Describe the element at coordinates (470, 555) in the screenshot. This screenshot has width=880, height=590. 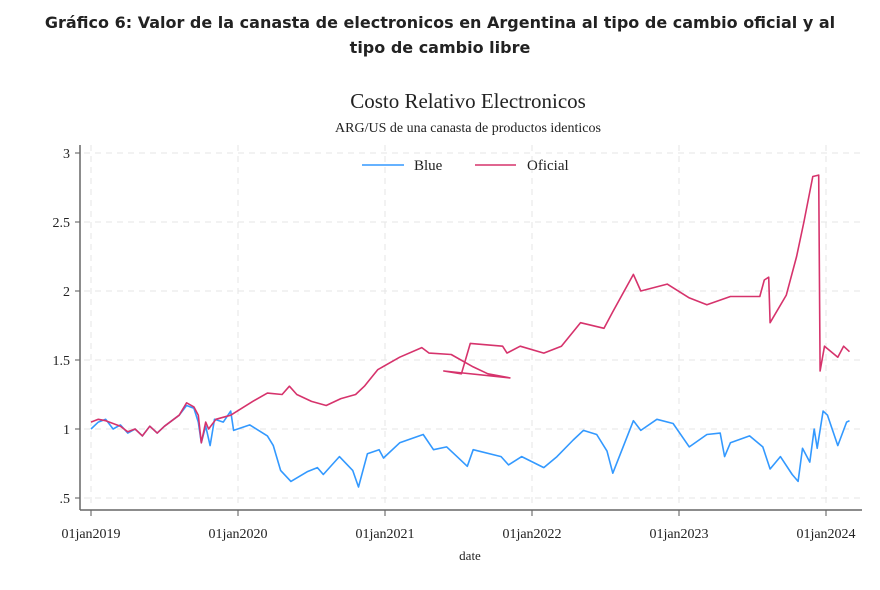
I see `x-axis-label: date` at that location.